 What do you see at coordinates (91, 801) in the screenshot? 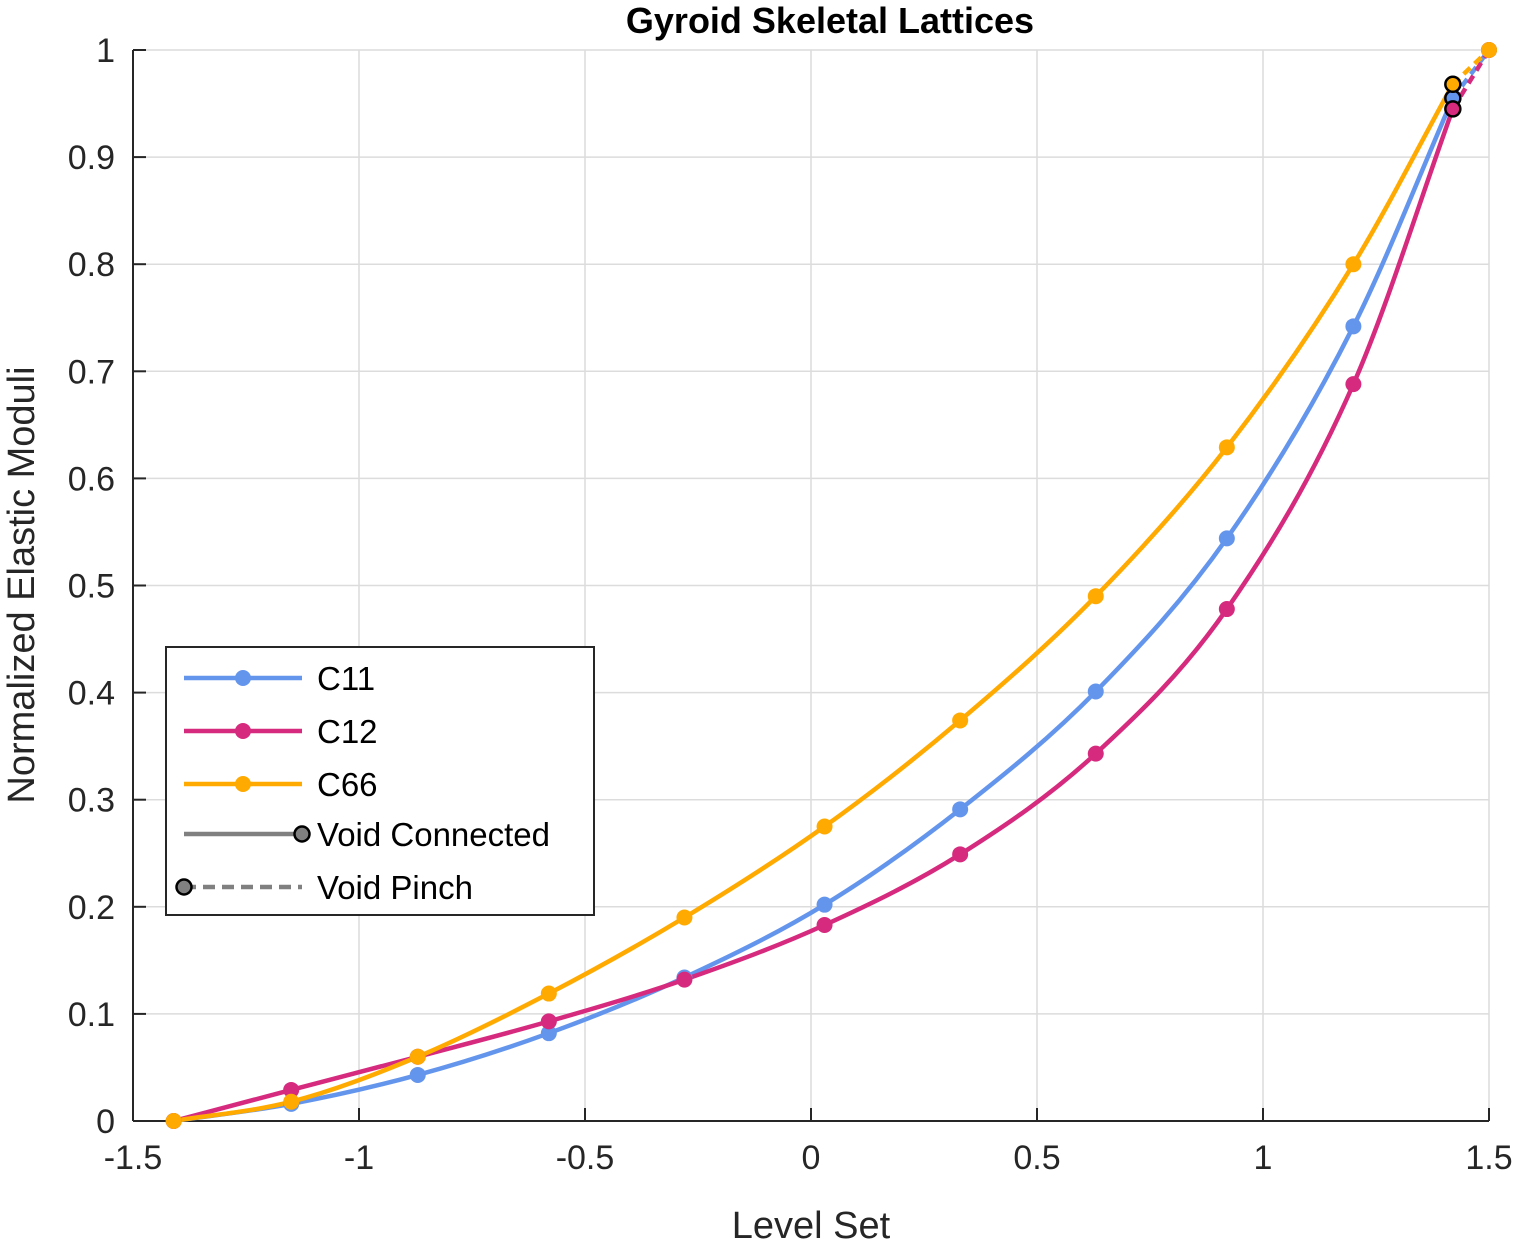
I see `y-tick-label: 0.3` at bounding box center [91, 801].